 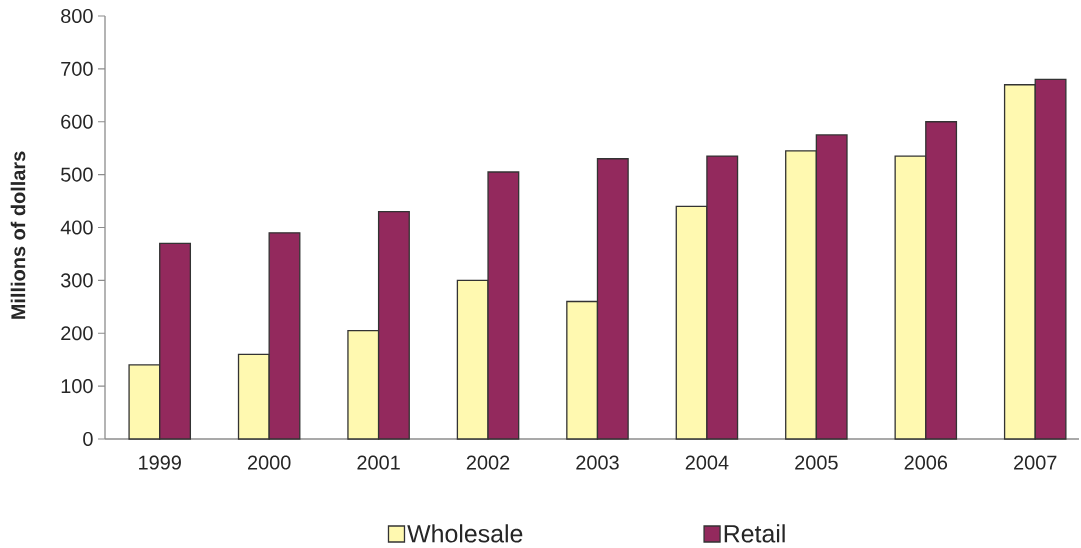 What do you see at coordinates (597, 462) in the screenshot?
I see `x-tick-label: 2003` at bounding box center [597, 462].